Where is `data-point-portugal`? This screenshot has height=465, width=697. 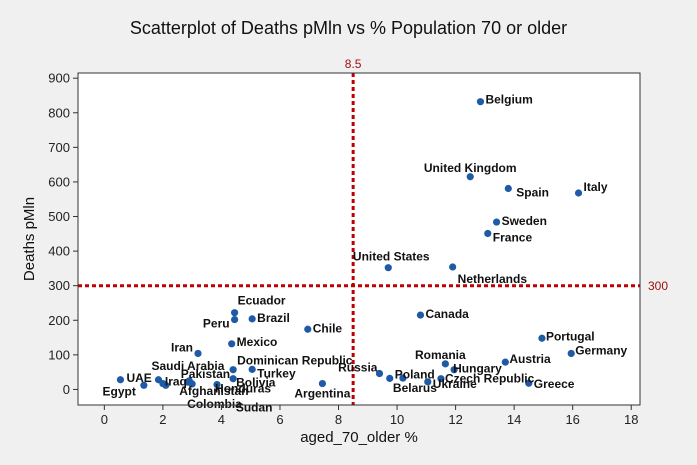
data-point-portugal is located at coordinates (542, 338).